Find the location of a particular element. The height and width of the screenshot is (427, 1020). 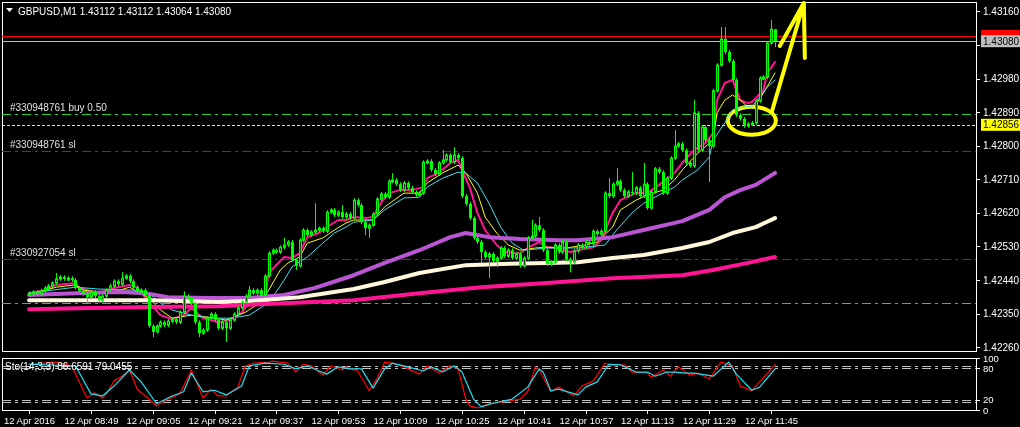

chart-title: GBPUSD,M1 1.43112 1.43112 1.43064 1.43080 is located at coordinates (125, 11).